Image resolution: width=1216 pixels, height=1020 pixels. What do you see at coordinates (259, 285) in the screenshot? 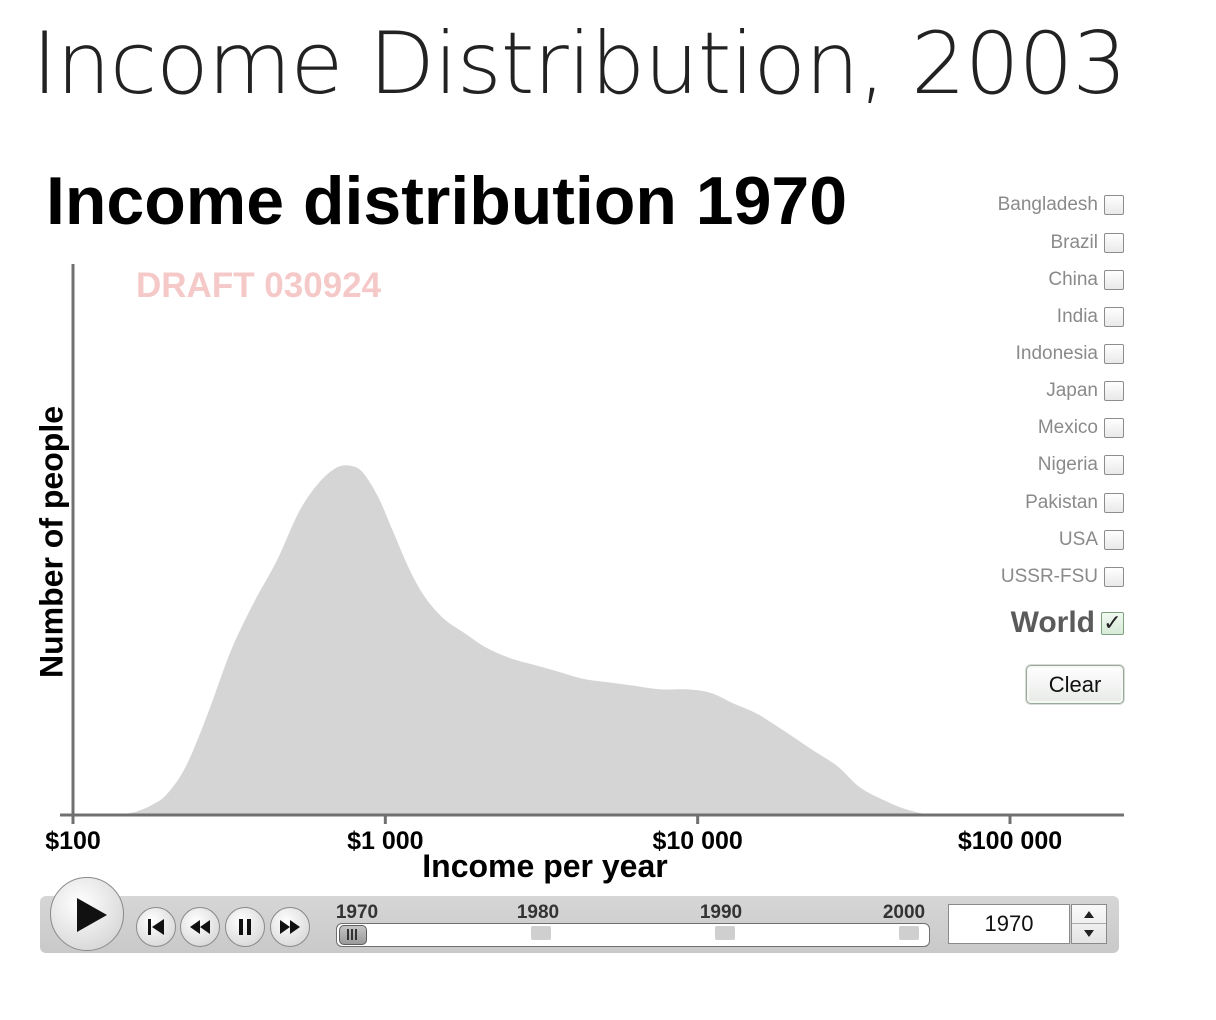
I see `draft-watermark: DRAFT 030924` at bounding box center [259, 285].